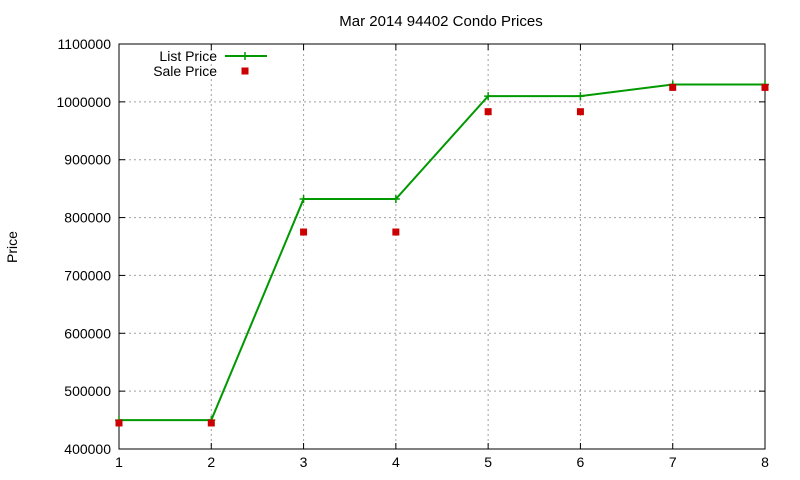  Describe the element at coordinates (87, 160) in the screenshot. I see `y-tick-label: 900000` at that location.